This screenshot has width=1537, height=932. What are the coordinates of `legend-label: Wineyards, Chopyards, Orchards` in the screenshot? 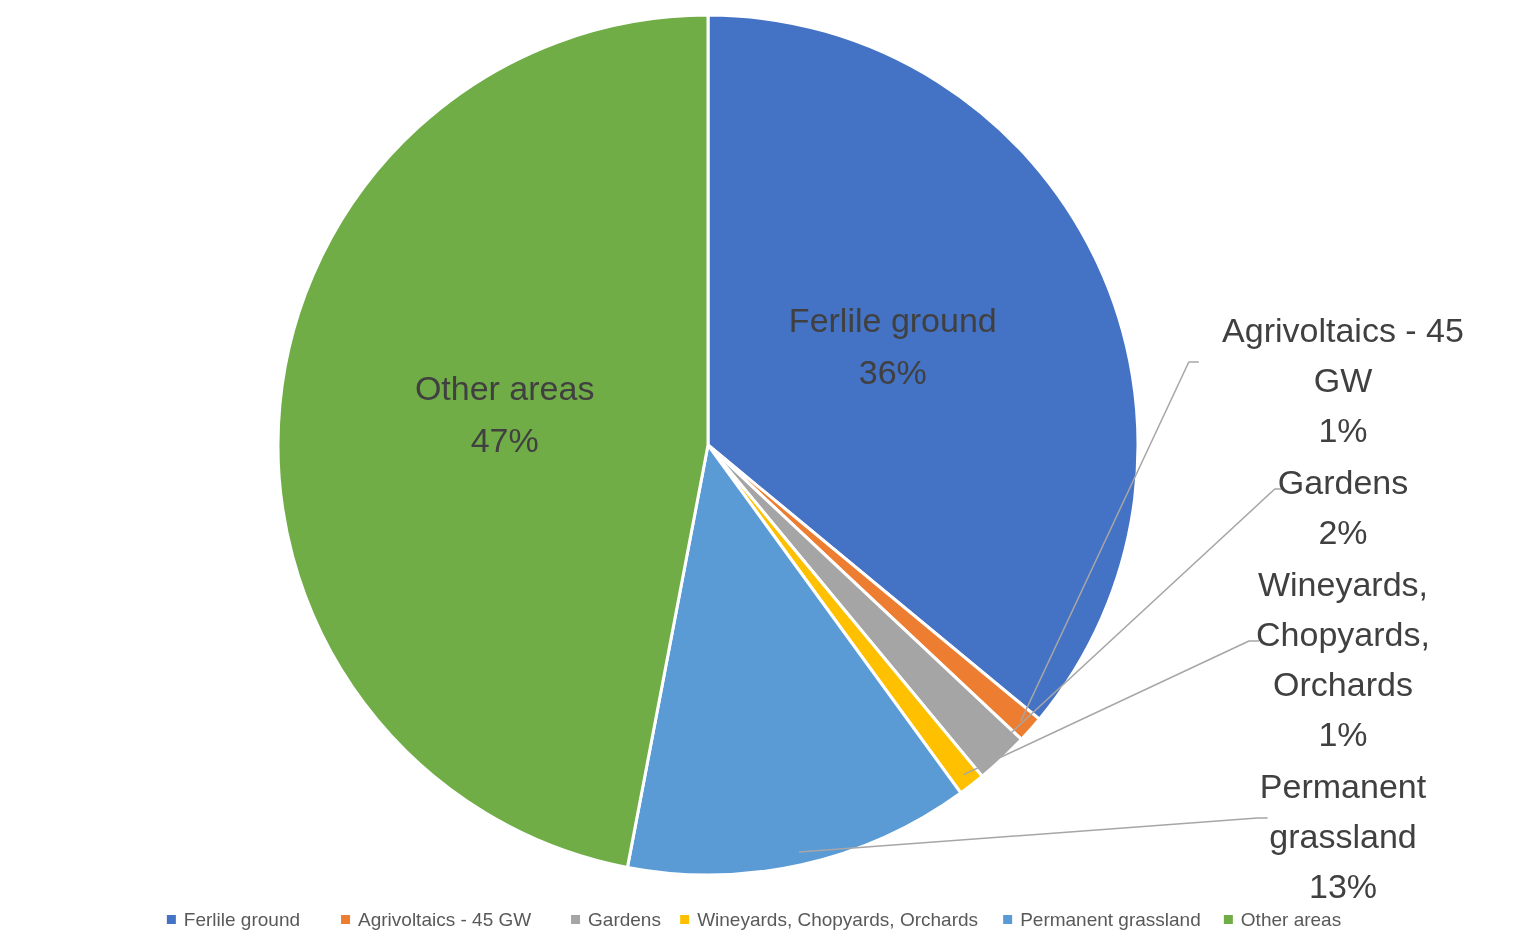 It's located at (838, 919).